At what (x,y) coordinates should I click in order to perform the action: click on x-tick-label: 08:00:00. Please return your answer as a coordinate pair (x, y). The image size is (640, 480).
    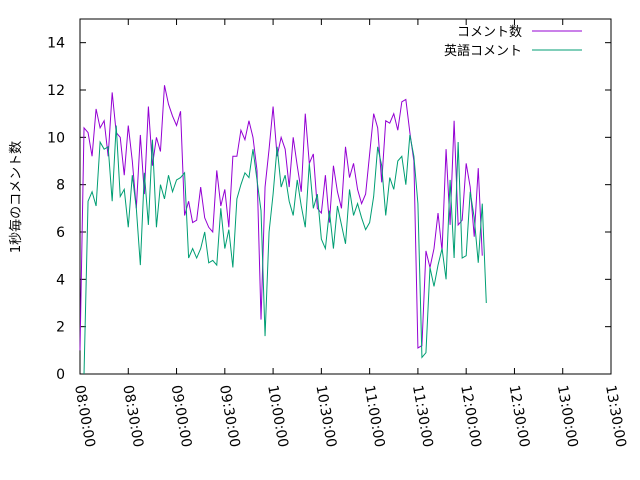
    Looking at the image, I should click on (84, 416).